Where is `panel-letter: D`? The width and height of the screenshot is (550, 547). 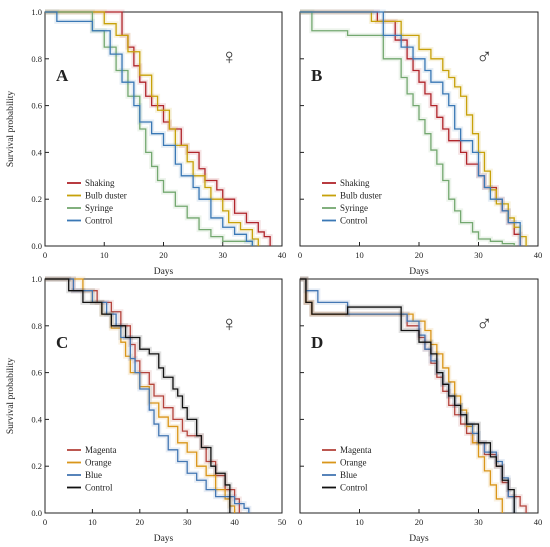 panel-letter: D is located at coordinates (317, 342).